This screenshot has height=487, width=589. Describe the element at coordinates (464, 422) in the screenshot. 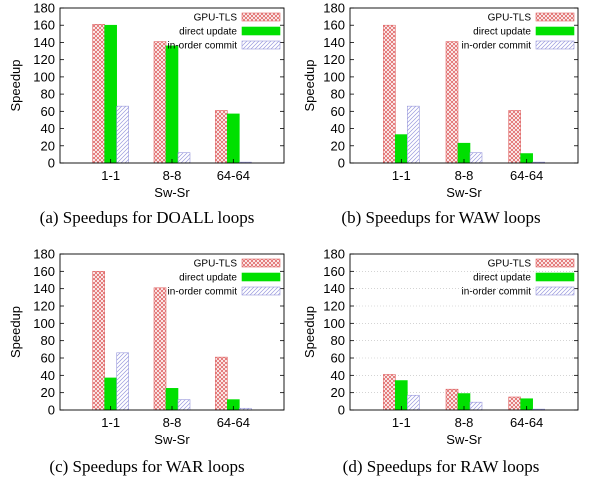

I see `raw-xtick-label: 8-8` at that location.